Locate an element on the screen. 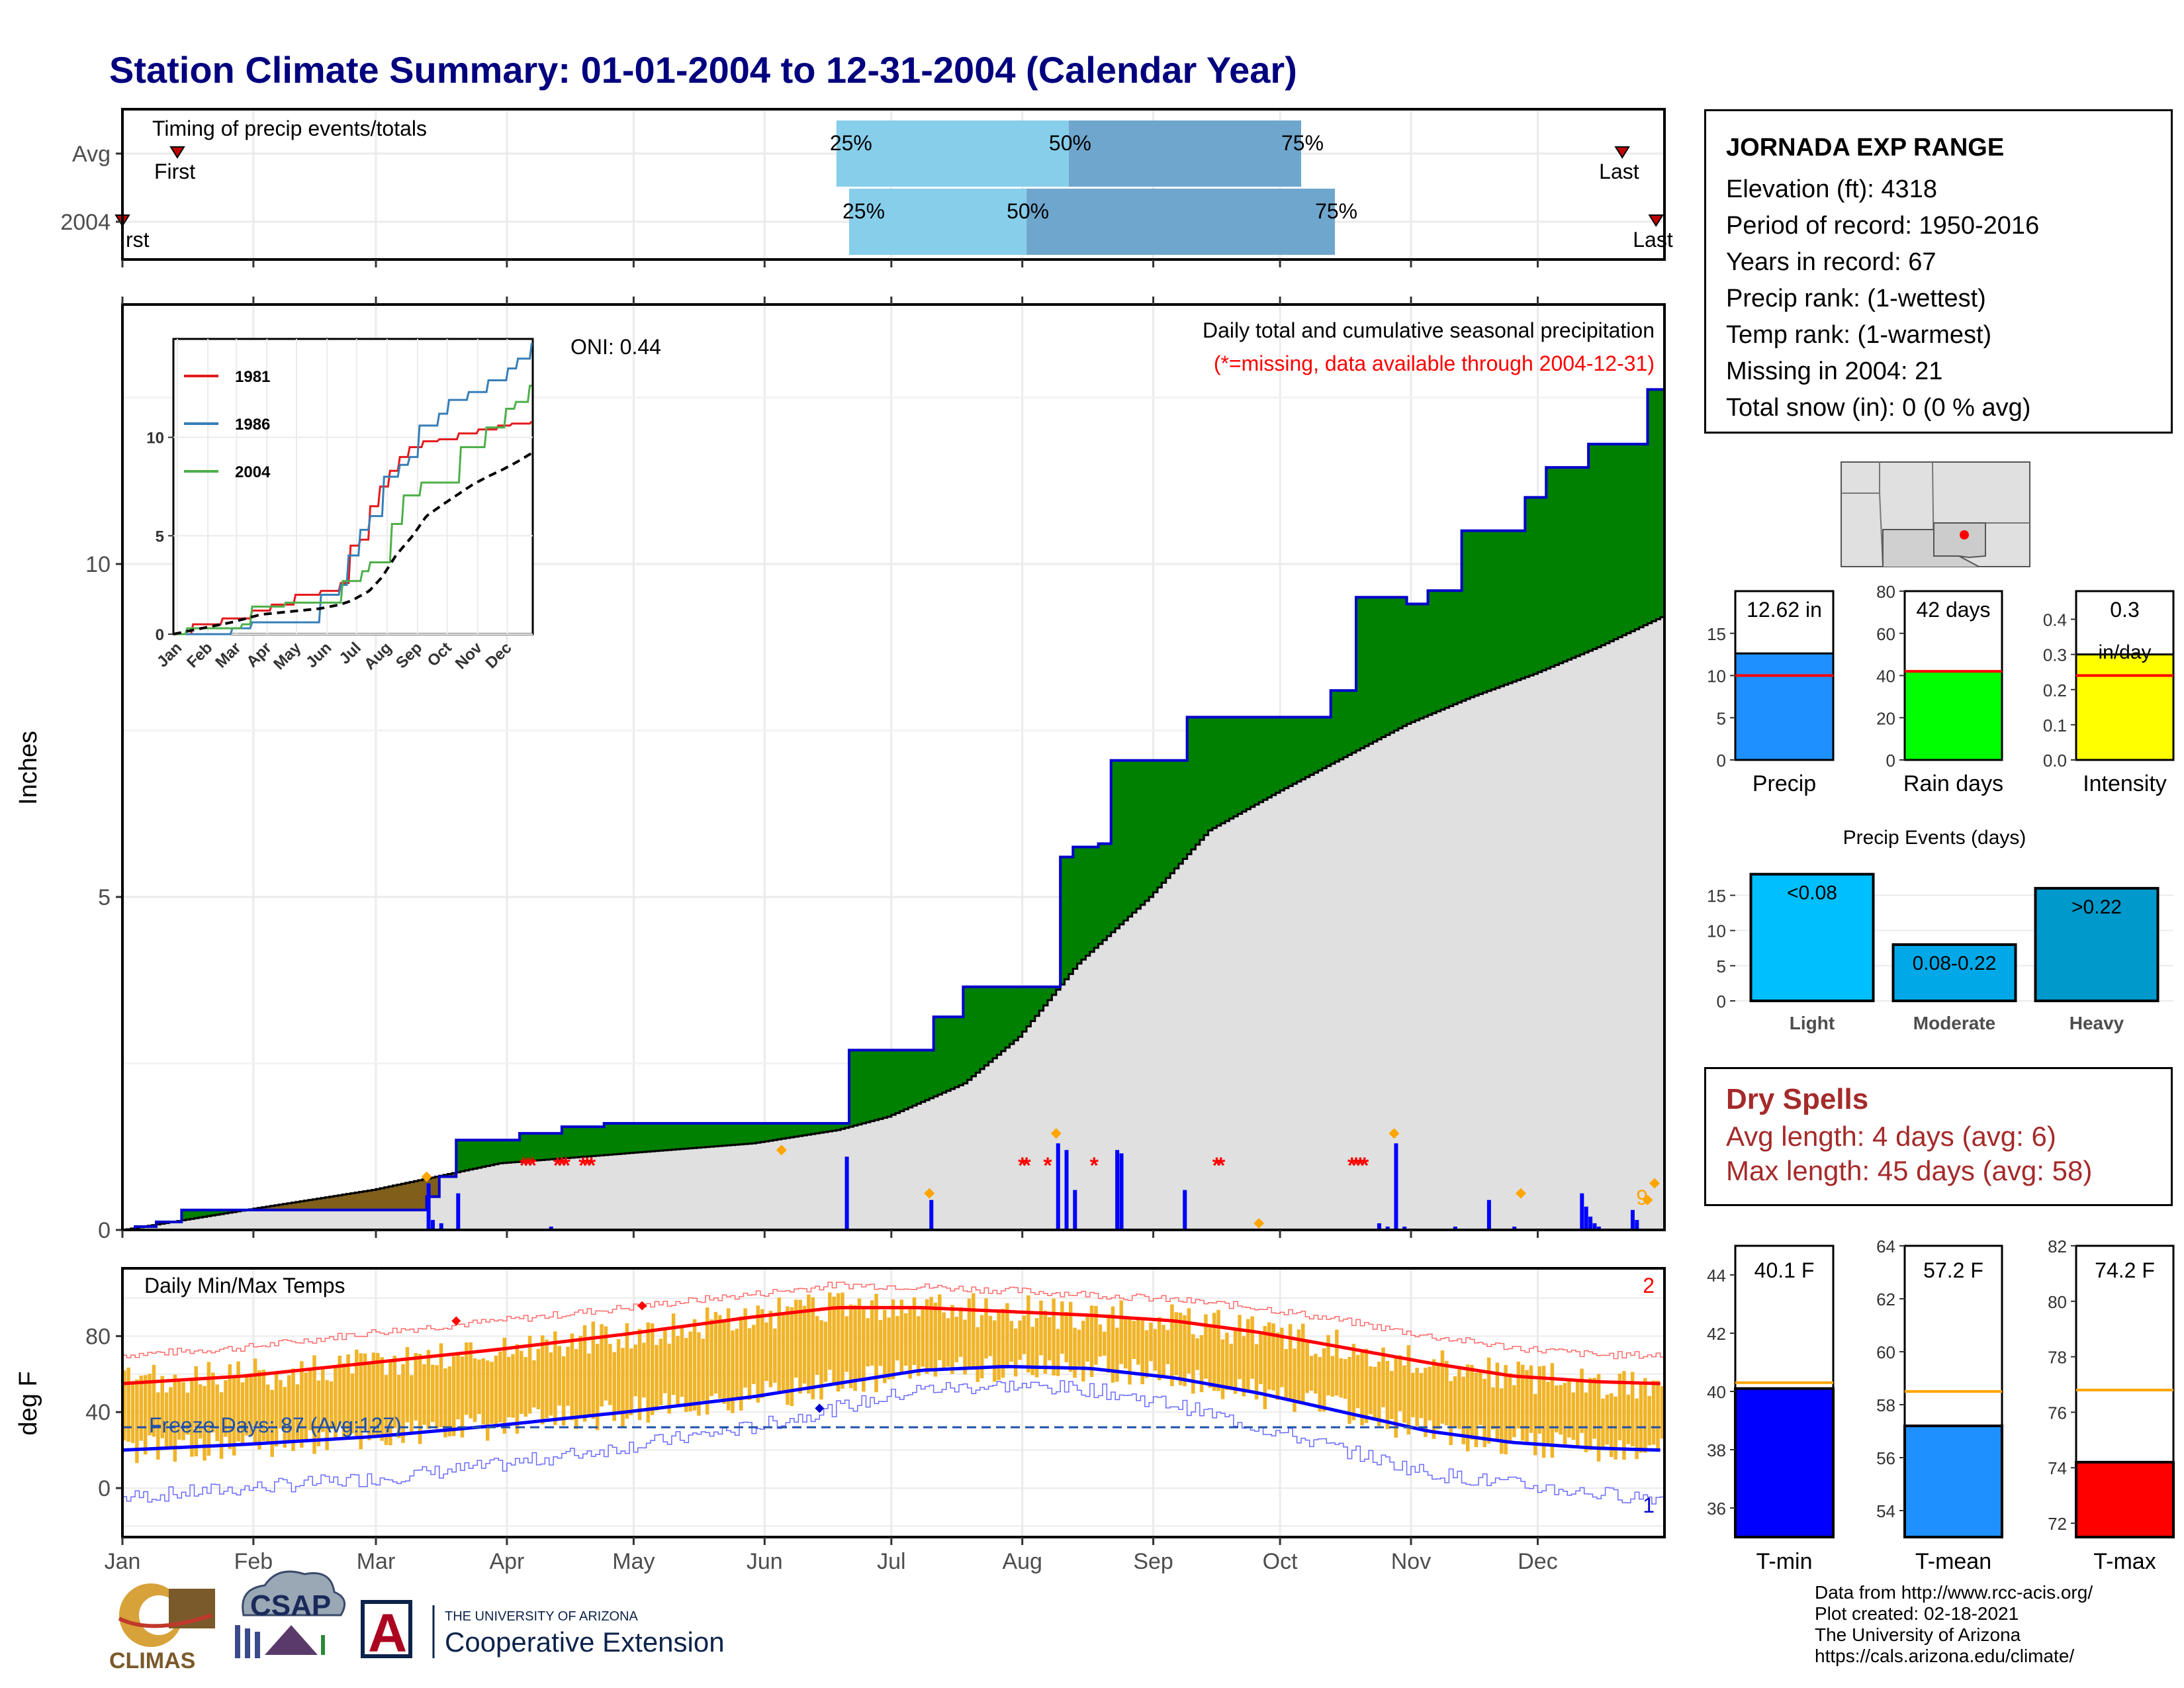 This screenshot has height=1688, width=2184. summary-bar-value-label: 42 days is located at coordinates (1953, 610).